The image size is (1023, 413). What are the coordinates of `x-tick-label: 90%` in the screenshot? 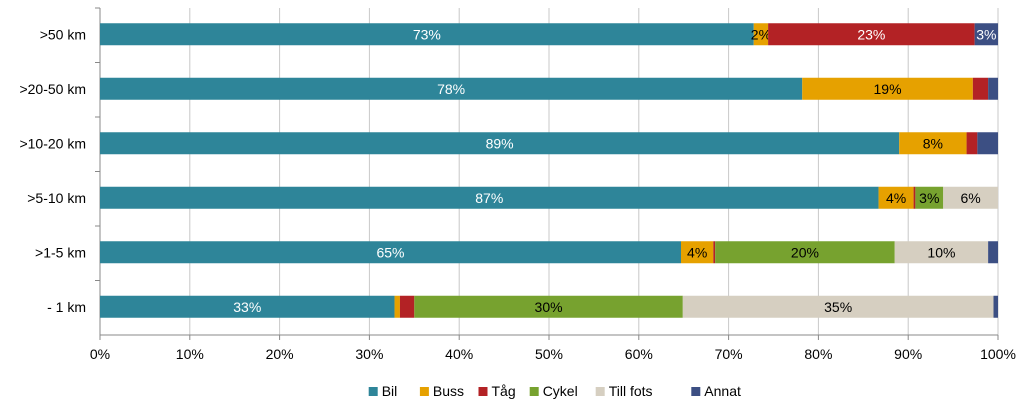 It's located at (908, 354).